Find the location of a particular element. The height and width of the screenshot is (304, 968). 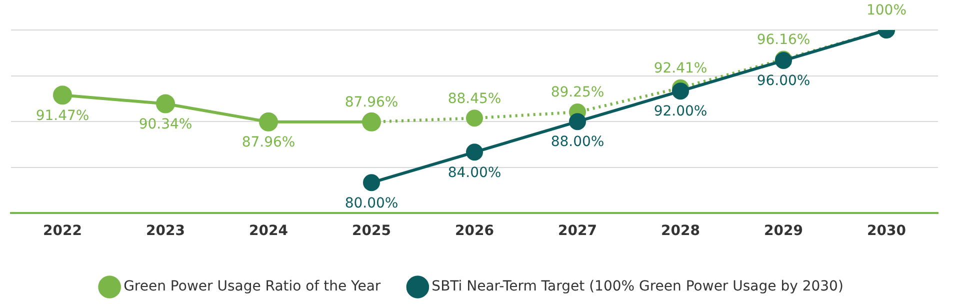

x-tick-label: 2024 is located at coordinates (268, 231).